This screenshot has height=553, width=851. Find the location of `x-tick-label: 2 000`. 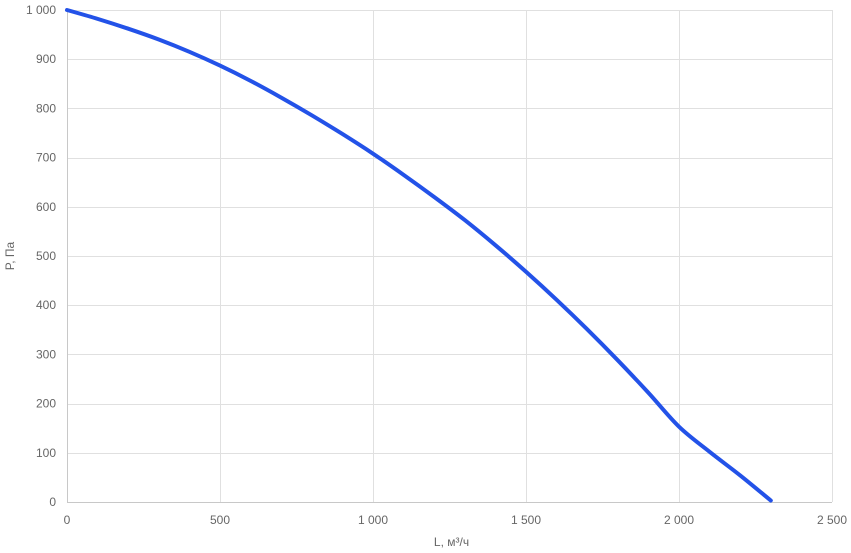

x-tick-label: 2 000 is located at coordinates (679, 520).